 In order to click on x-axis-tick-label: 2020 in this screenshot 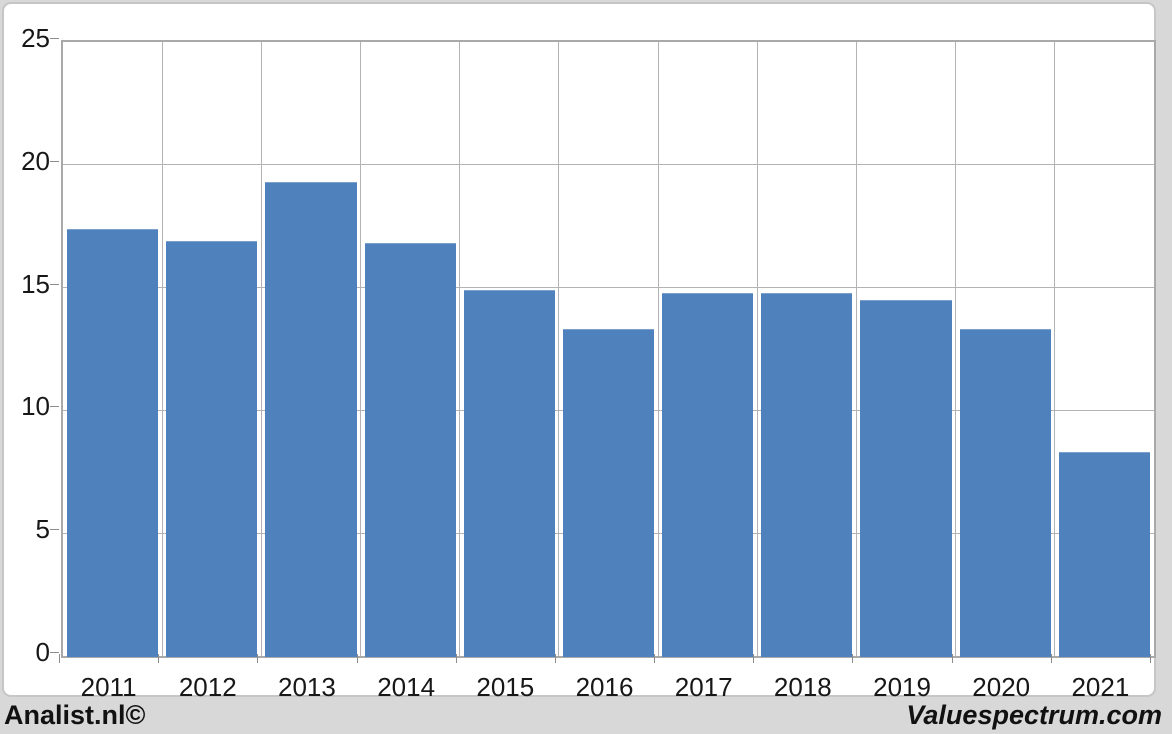, I will do `click(1001, 687)`.